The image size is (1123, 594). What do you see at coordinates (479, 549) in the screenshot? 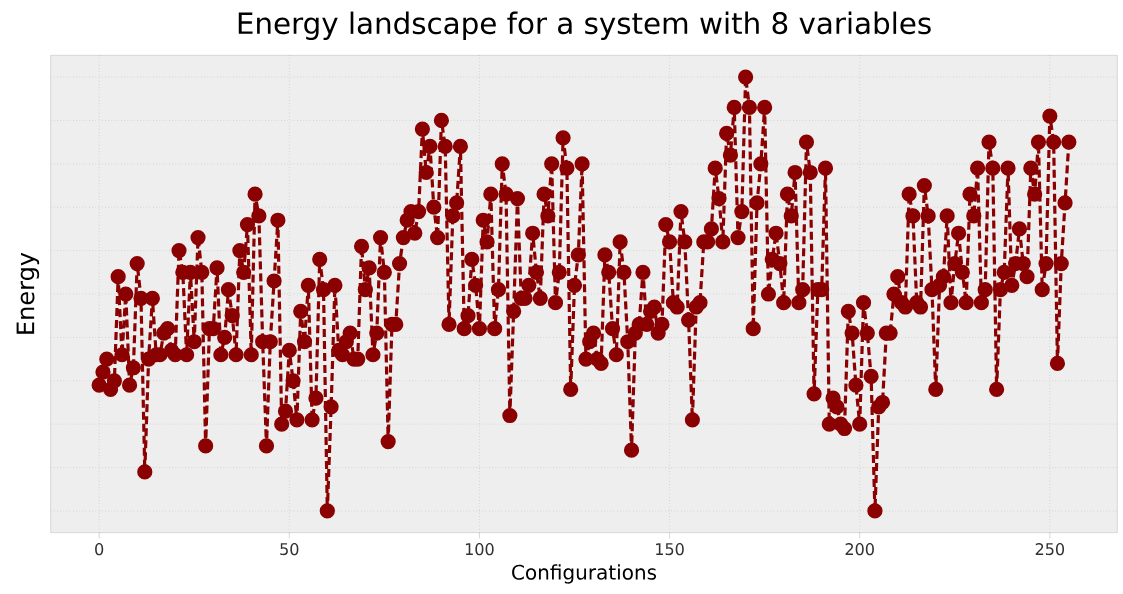
I see `x-tick-label: 100` at bounding box center [479, 549].